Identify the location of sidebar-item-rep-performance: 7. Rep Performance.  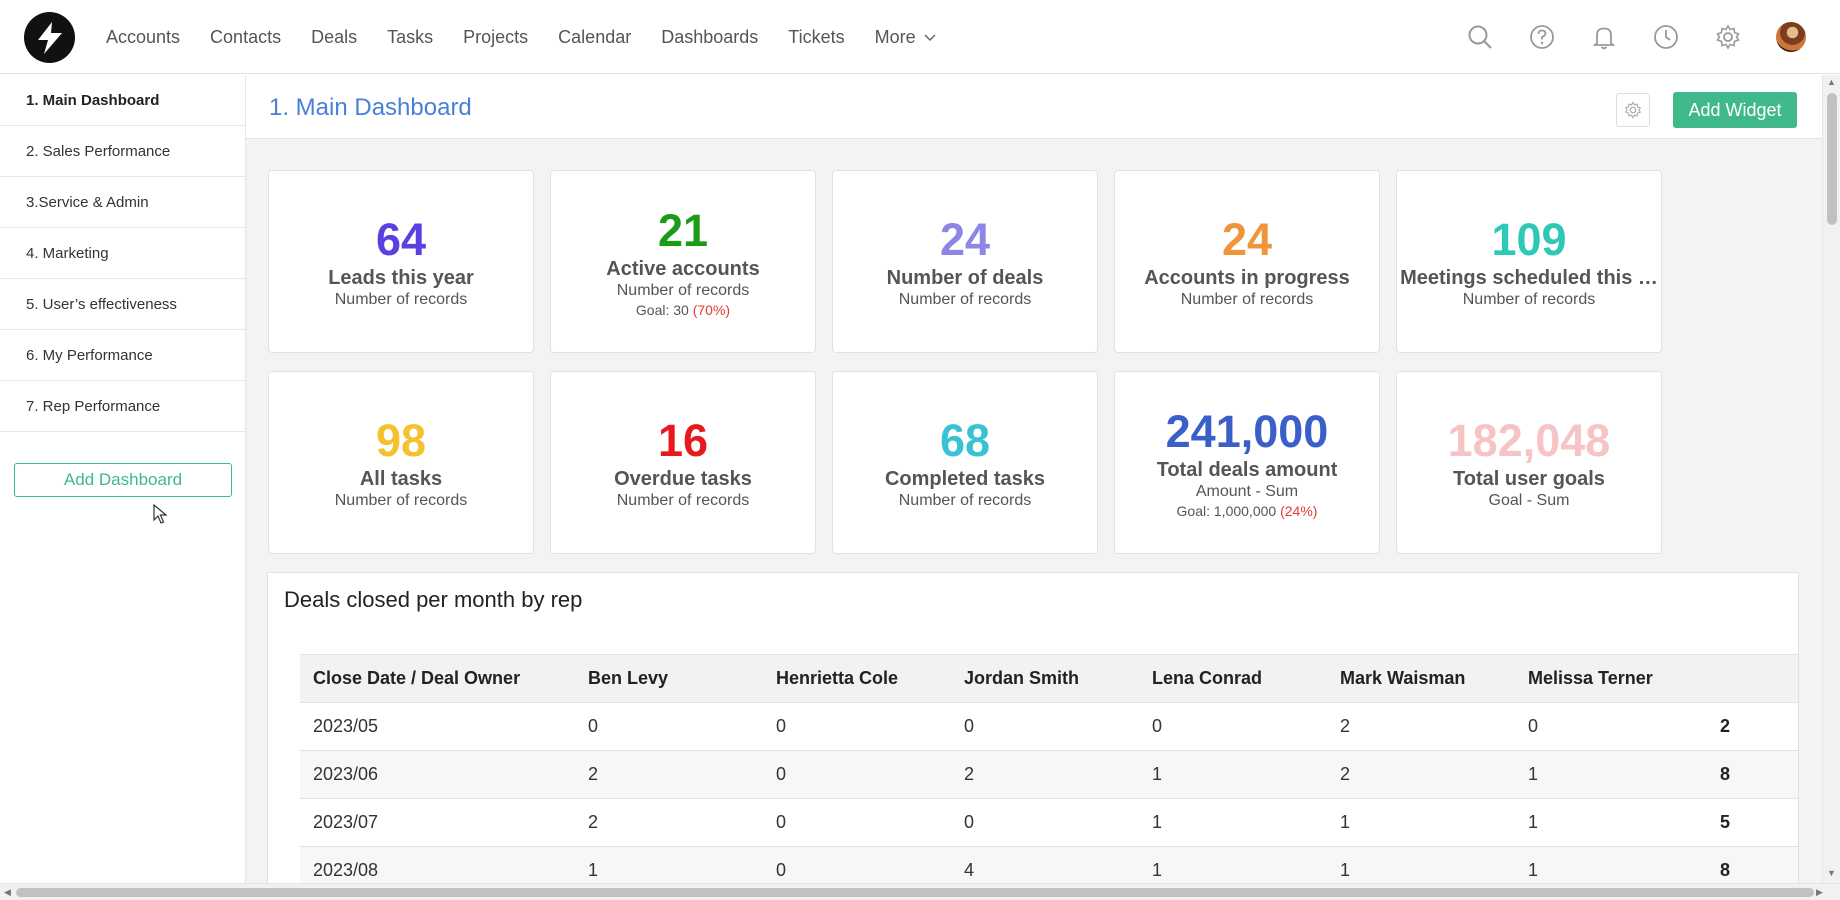
(122, 406).